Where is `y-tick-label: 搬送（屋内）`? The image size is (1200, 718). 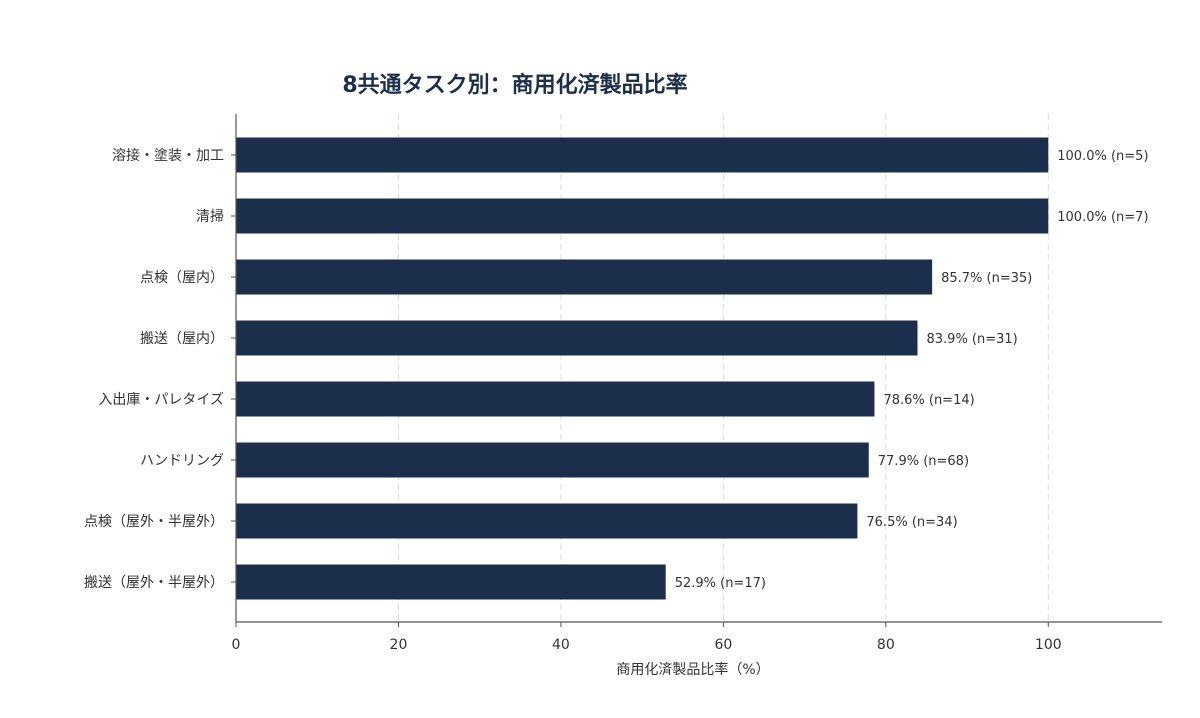
y-tick-label: 搬送（屋内） is located at coordinates (182, 339).